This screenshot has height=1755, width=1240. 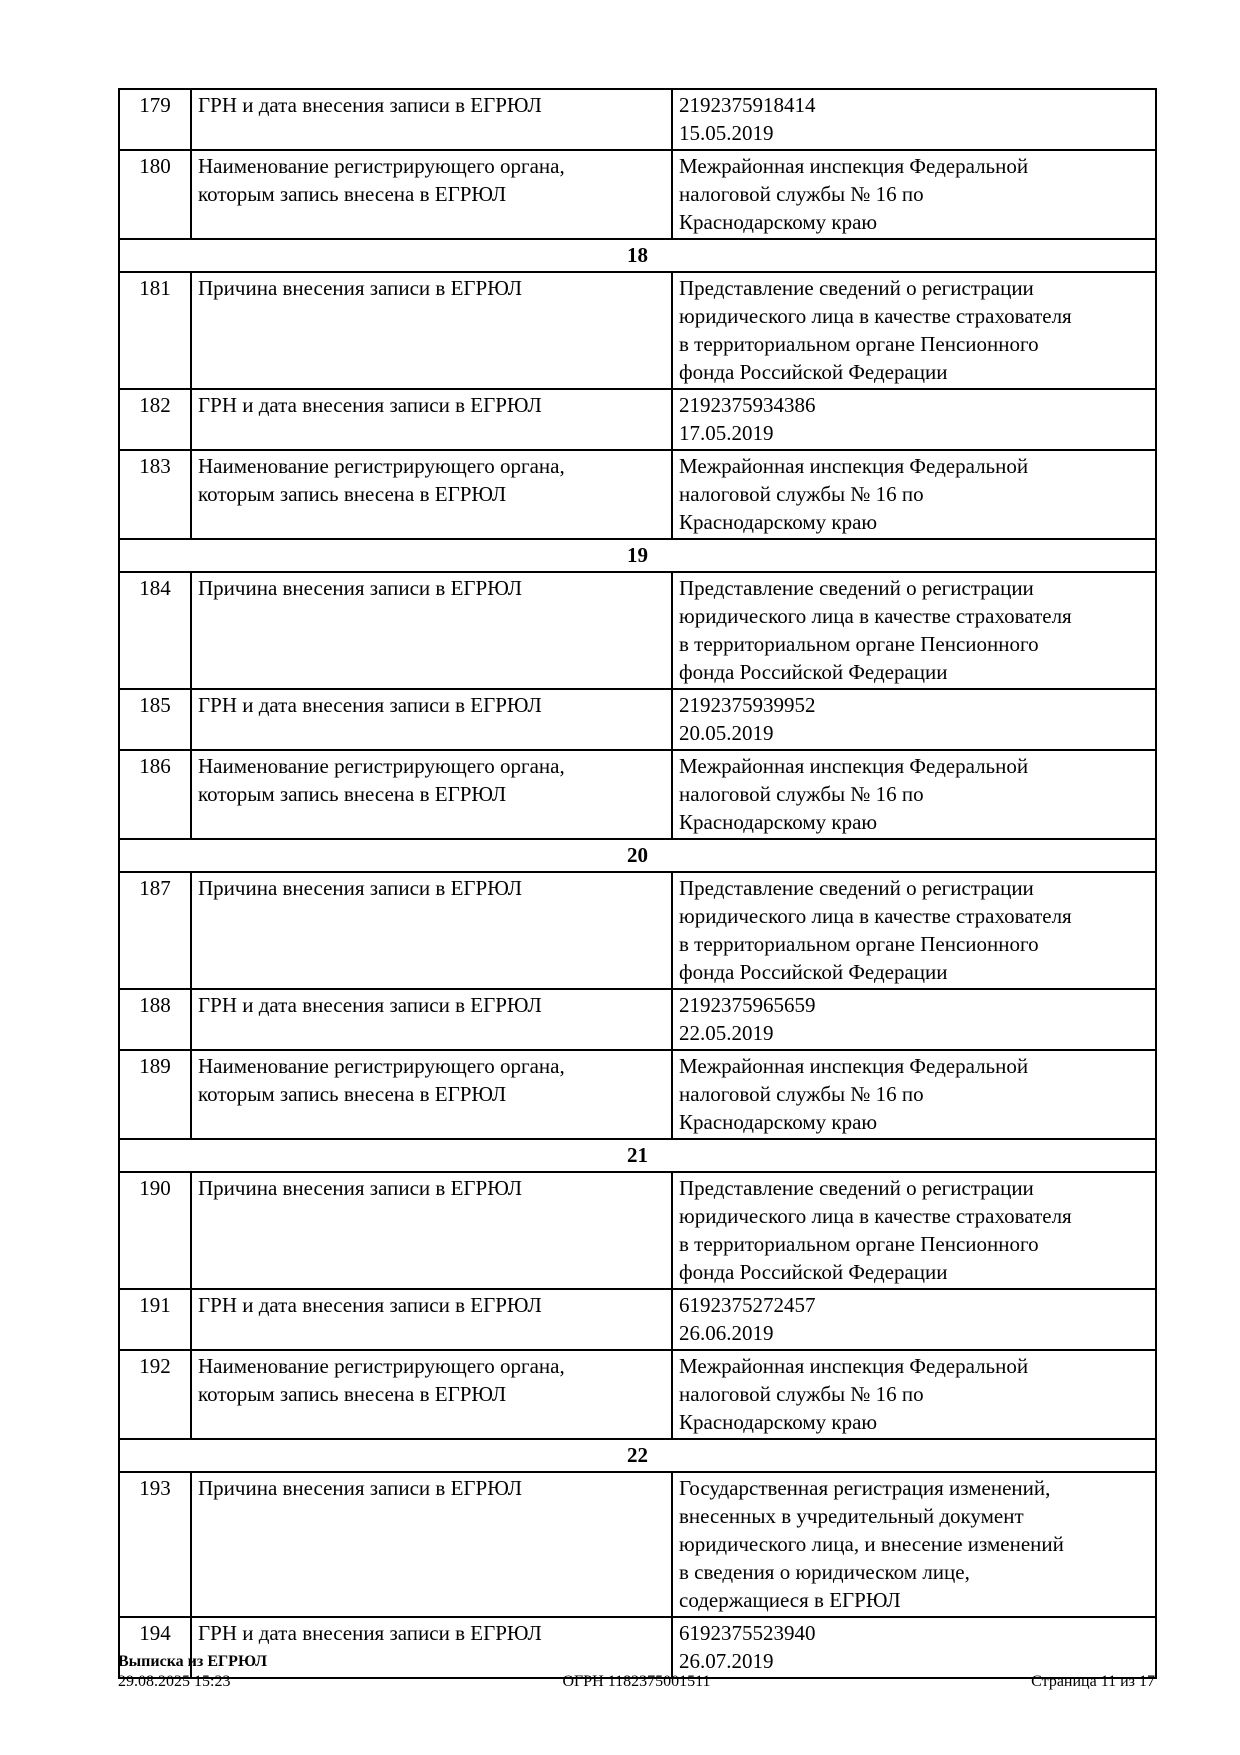 I want to click on row-number: 191, so click(x=155, y=1319).